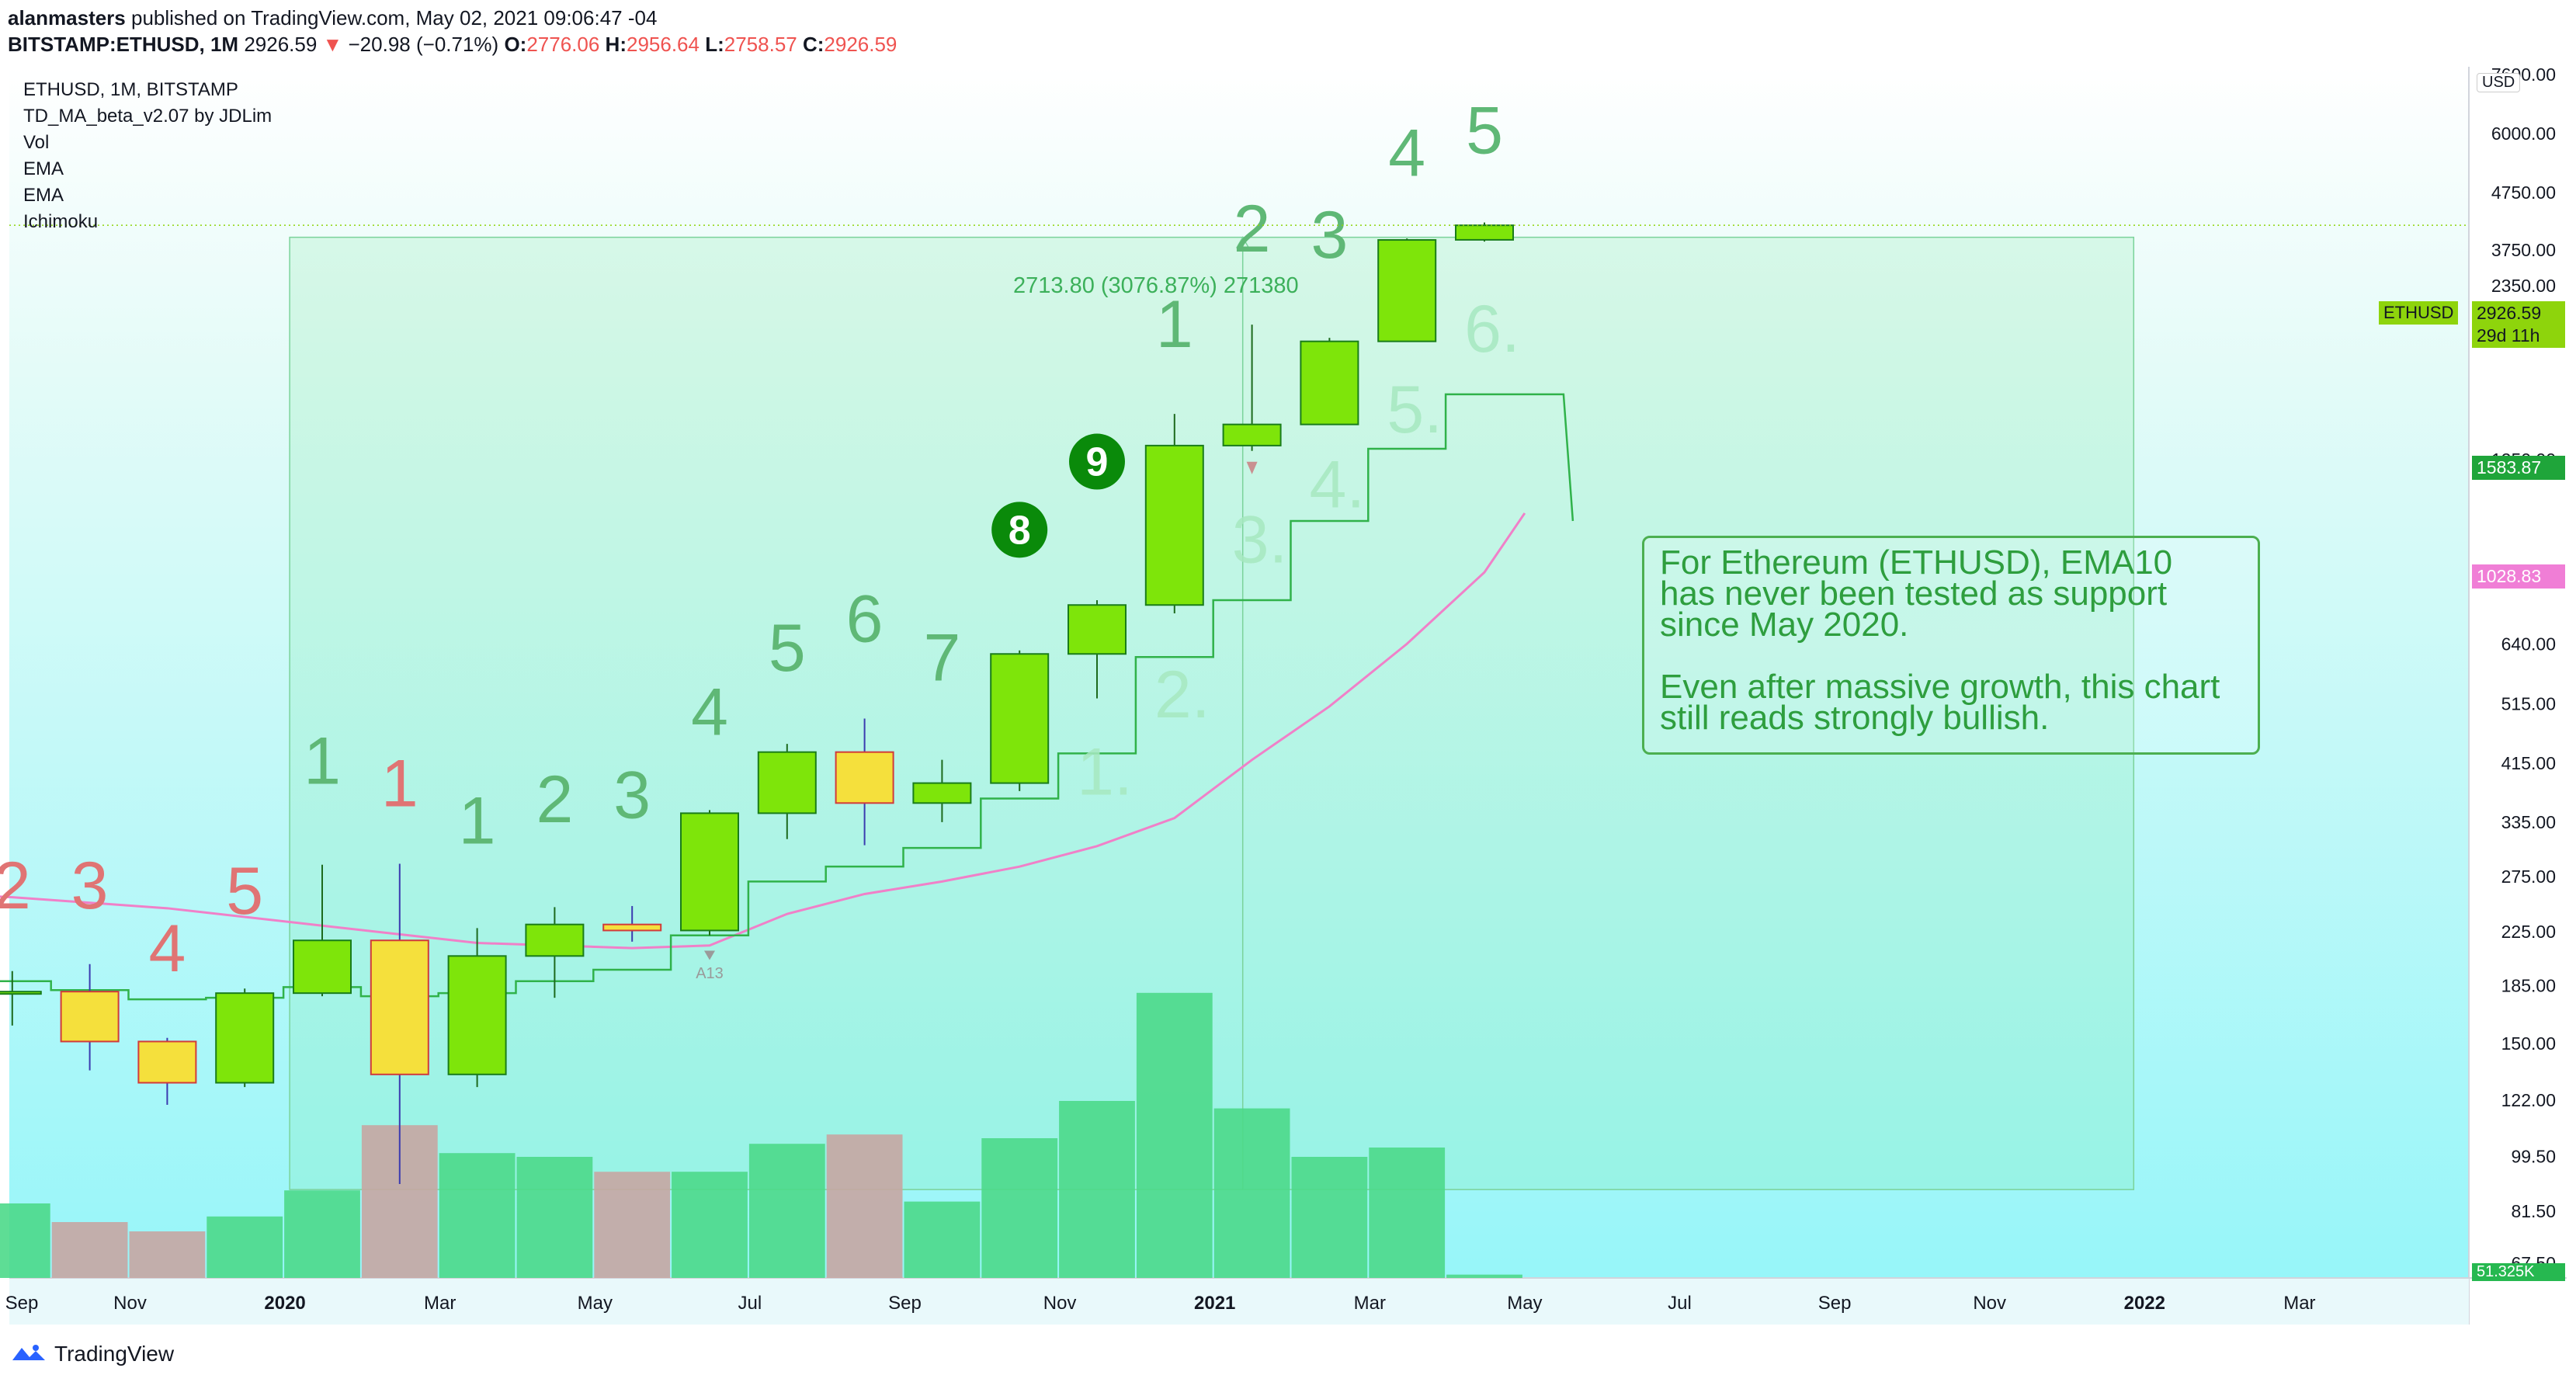  Describe the element at coordinates (2144, 1303) in the screenshot. I see `time-tick-label: 2022` at that location.